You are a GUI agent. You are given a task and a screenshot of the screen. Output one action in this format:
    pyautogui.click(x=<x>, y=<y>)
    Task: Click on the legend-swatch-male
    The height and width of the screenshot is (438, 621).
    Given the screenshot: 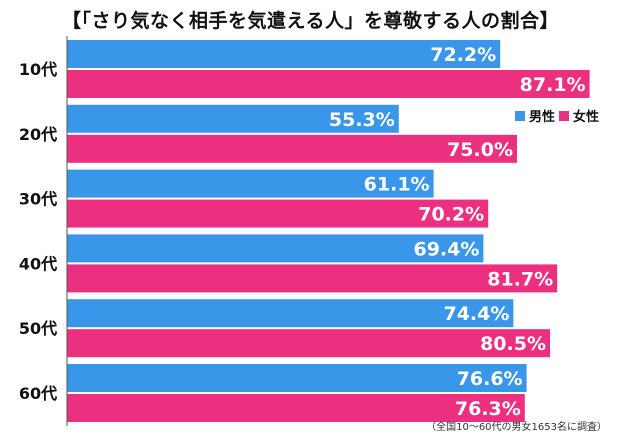 What is the action you would take?
    pyautogui.click(x=520, y=115)
    